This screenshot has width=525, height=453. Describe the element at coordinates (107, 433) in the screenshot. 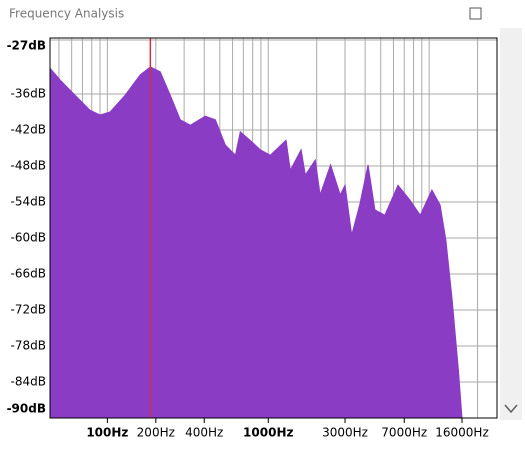

I see `x-tick-label: 100Hz` at that location.